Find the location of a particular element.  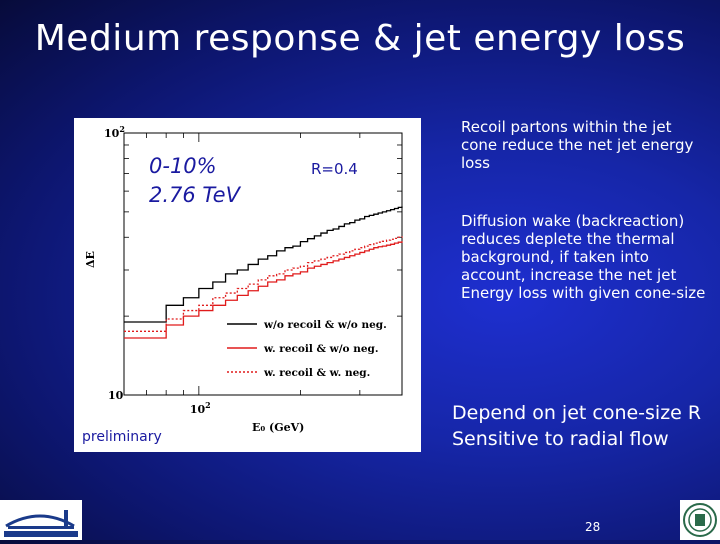

berkeley-lab-logo is located at coordinates (41, 520).